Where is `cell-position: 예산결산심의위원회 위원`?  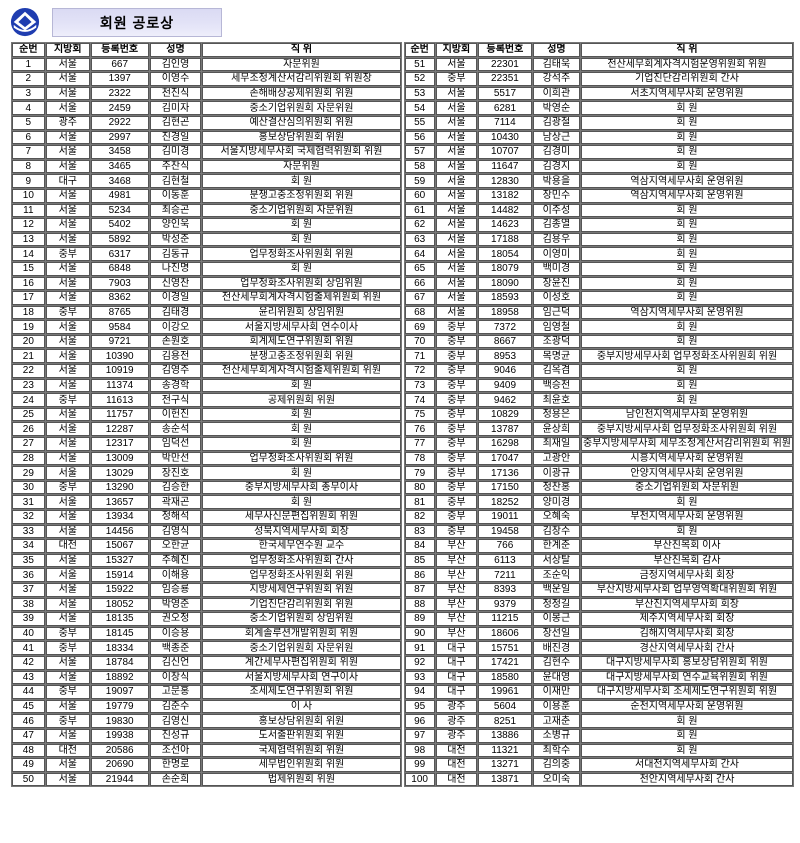 cell-position: 예산결산심의위원회 위원 is located at coordinates (301, 122).